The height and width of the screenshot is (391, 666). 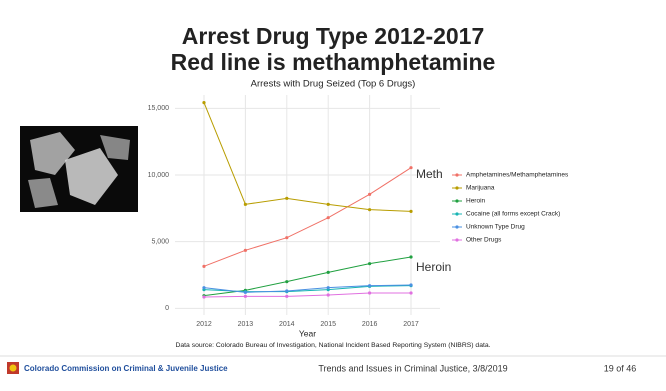 What do you see at coordinates (159, 175) in the screenshot?
I see `y-tick-label: 10,000` at bounding box center [159, 175].